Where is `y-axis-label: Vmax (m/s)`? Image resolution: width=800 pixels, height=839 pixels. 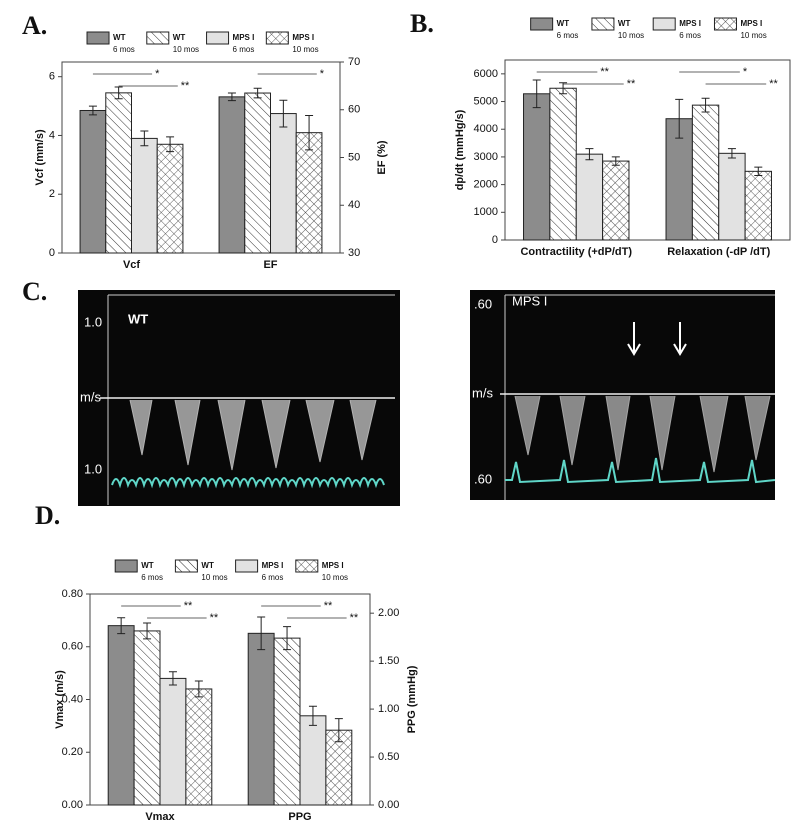 y-axis-label: Vmax (m/s) is located at coordinates (60, 699).